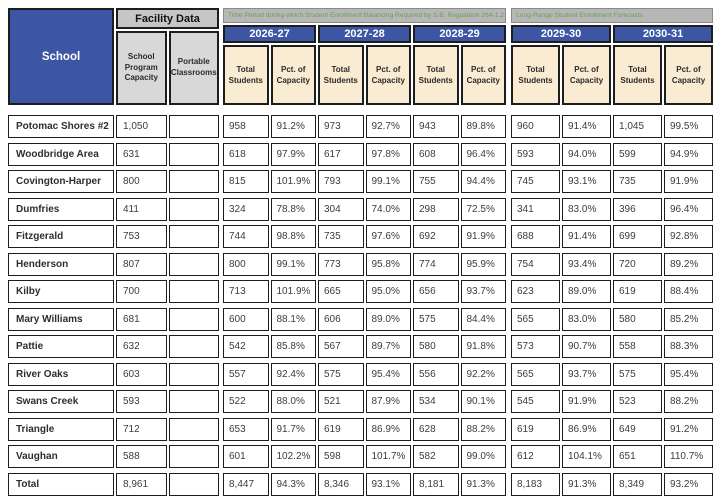 This screenshot has width=719, height=500. What do you see at coordinates (341, 181) in the screenshot?
I see `total-students-cell: 793` at bounding box center [341, 181].